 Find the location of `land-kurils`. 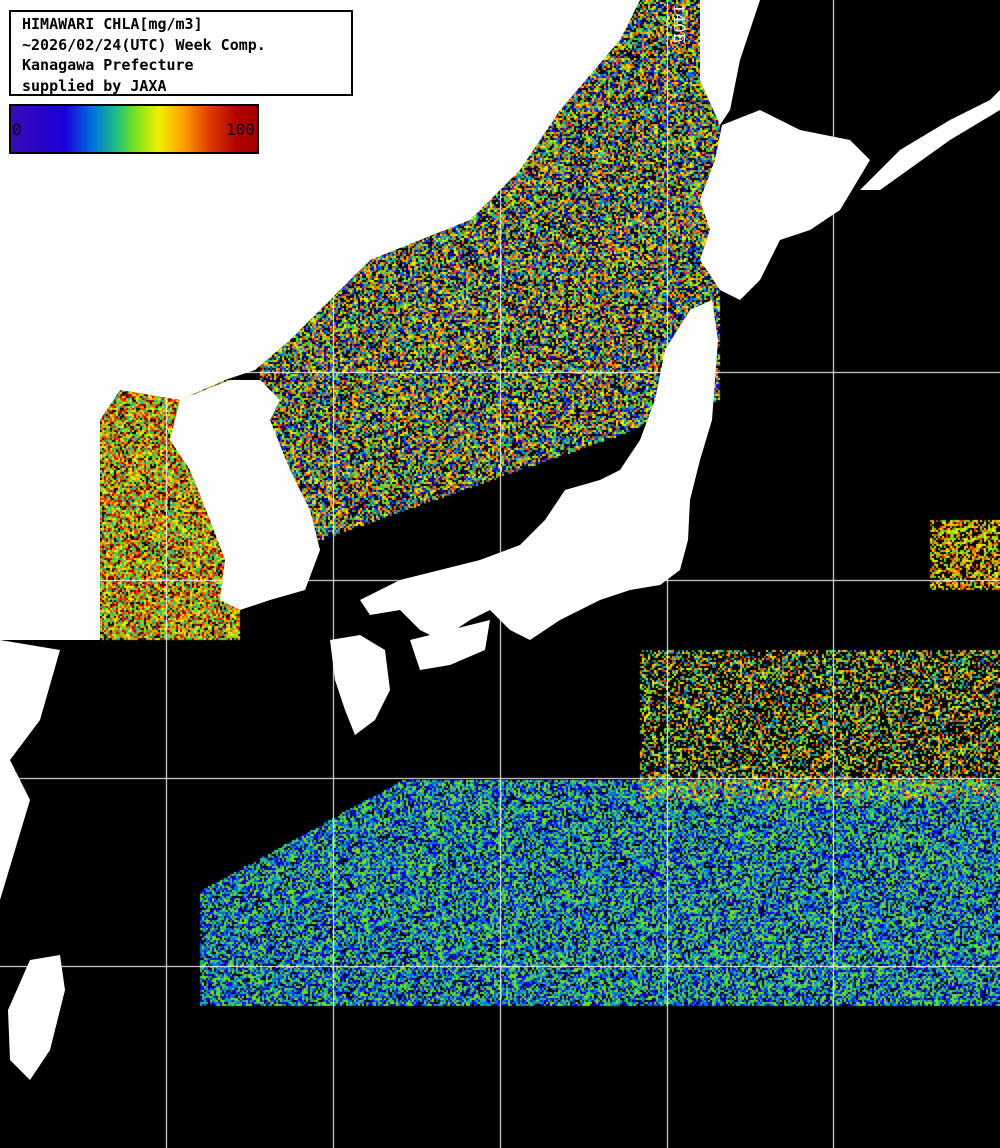

land-kurils is located at coordinates (930, 140).